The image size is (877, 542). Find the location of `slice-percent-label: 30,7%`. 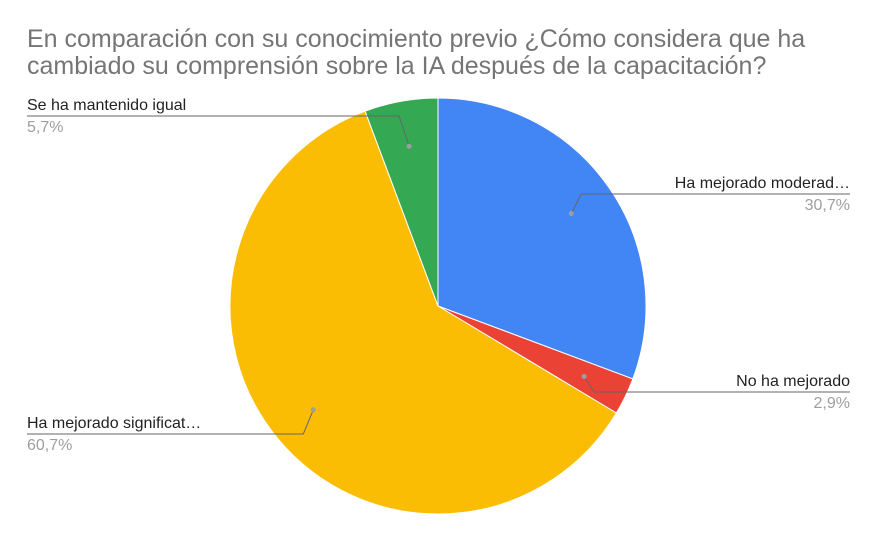

slice-percent-label: 30,7% is located at coordinates (827, 205).